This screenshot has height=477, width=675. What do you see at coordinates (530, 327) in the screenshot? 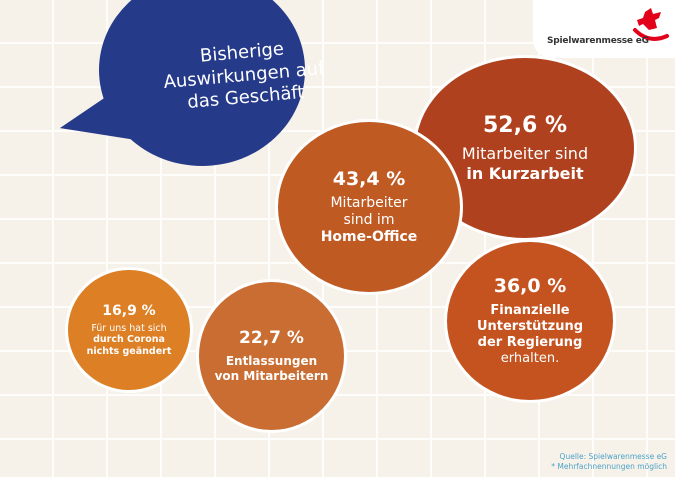
I see `bubble-label: Unterstützung` at bounding box center [530, 327].